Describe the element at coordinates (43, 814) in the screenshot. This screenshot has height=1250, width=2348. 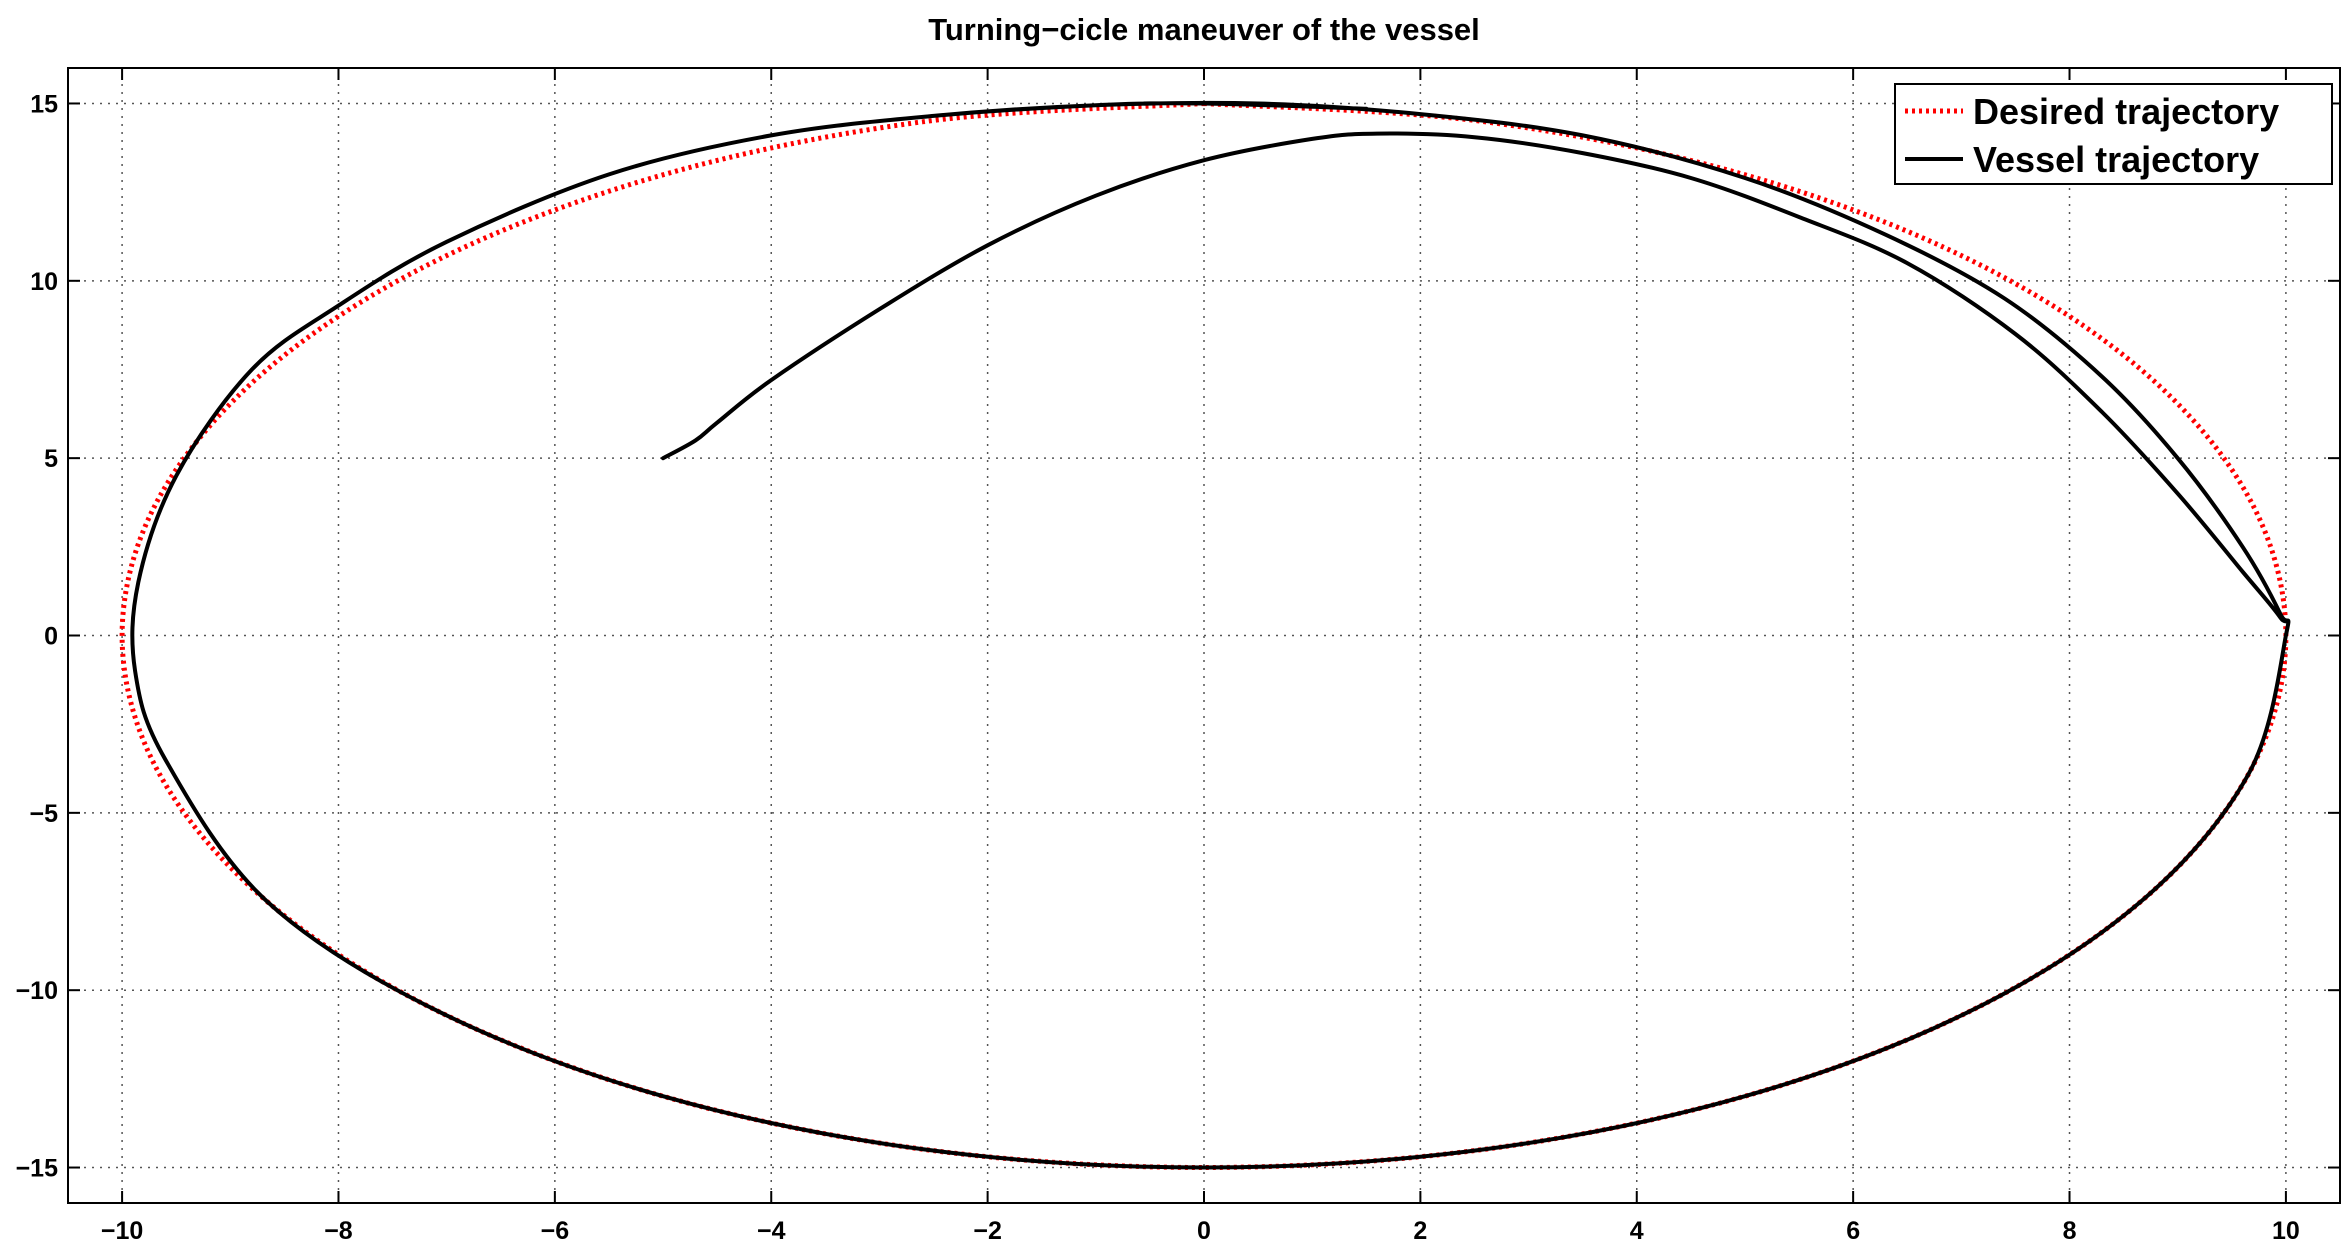
I see `y-tick-label: −5` at that location.